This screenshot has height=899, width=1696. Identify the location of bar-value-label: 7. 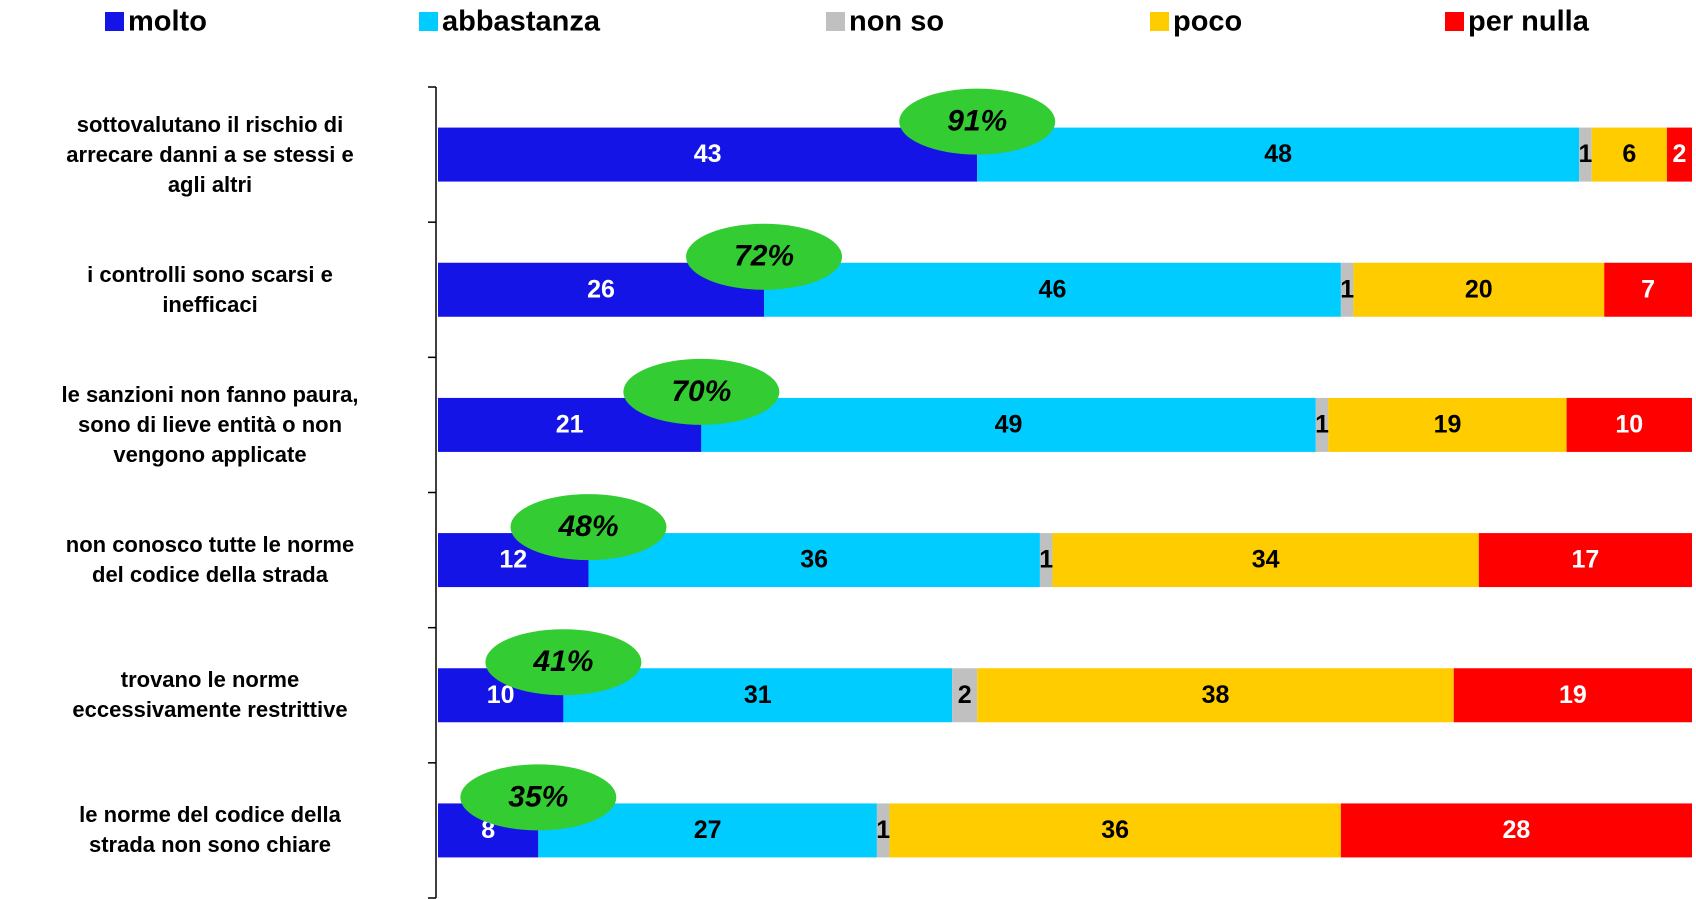
(1648, 289).